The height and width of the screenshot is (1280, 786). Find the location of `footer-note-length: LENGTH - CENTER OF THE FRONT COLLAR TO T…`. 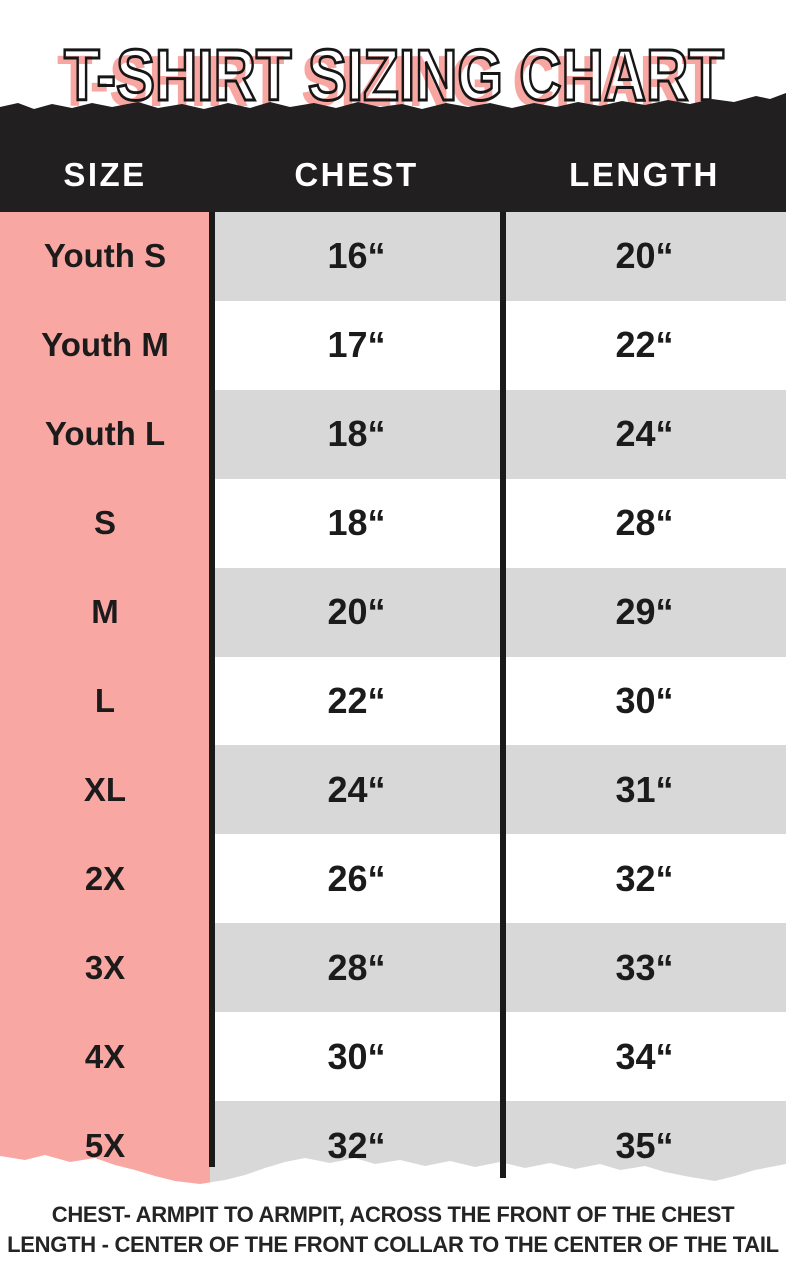

footer-note-length: LENGTH - CENTER OF THE FRONT COLLAR TO T… is located at coordinates (393, 1244).